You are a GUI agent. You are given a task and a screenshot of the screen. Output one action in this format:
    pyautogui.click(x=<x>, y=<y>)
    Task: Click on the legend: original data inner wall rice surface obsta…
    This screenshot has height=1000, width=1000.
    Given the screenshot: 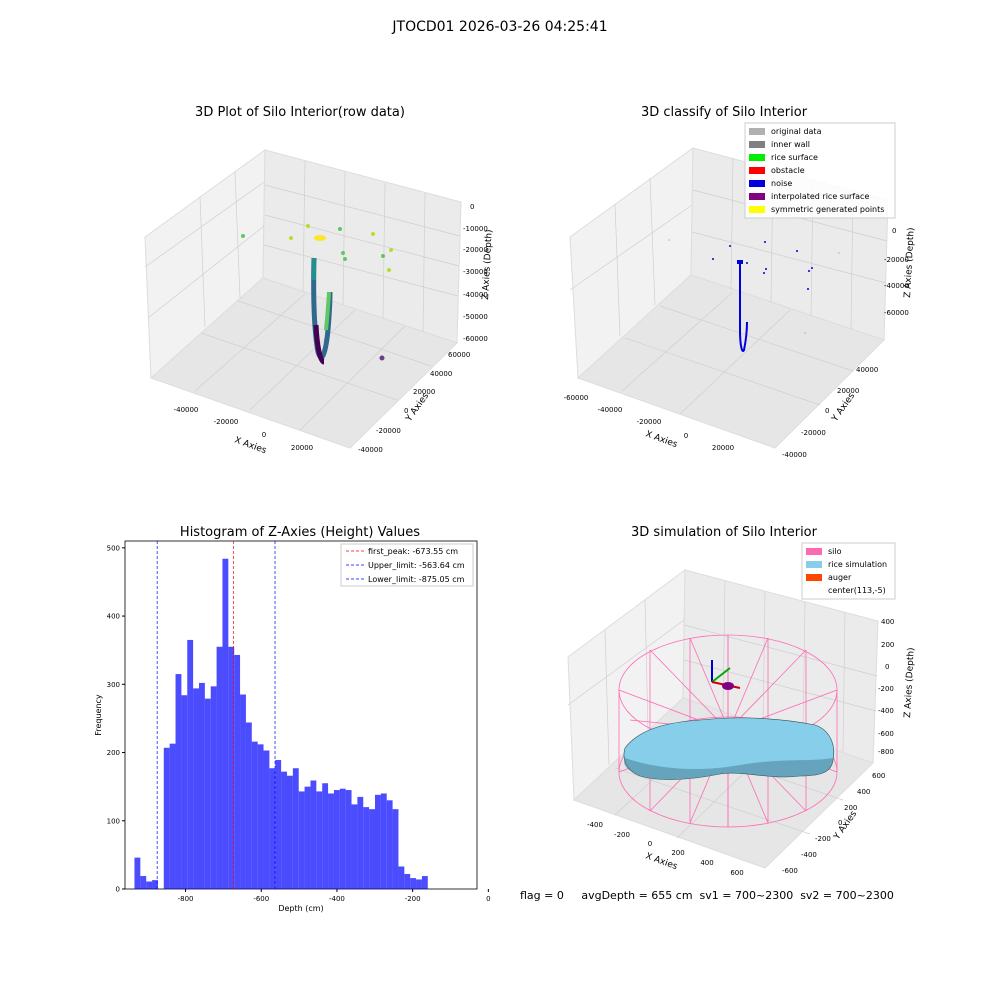 What is the action you would take?
    pyautogui.click(x=820, y=170)
    